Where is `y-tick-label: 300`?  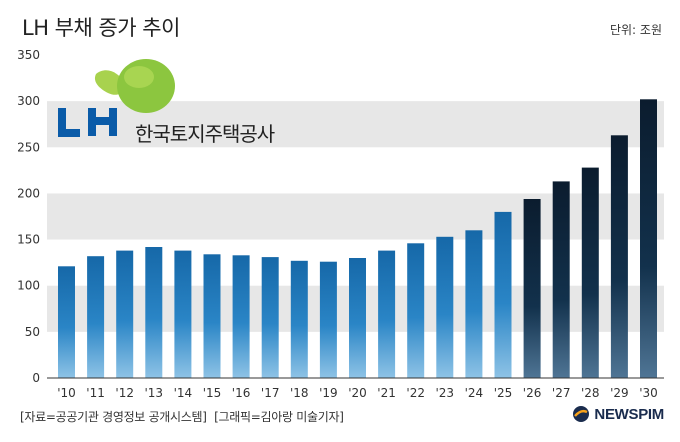
y-tick-label: 300 is located at coordinates (28, 101).